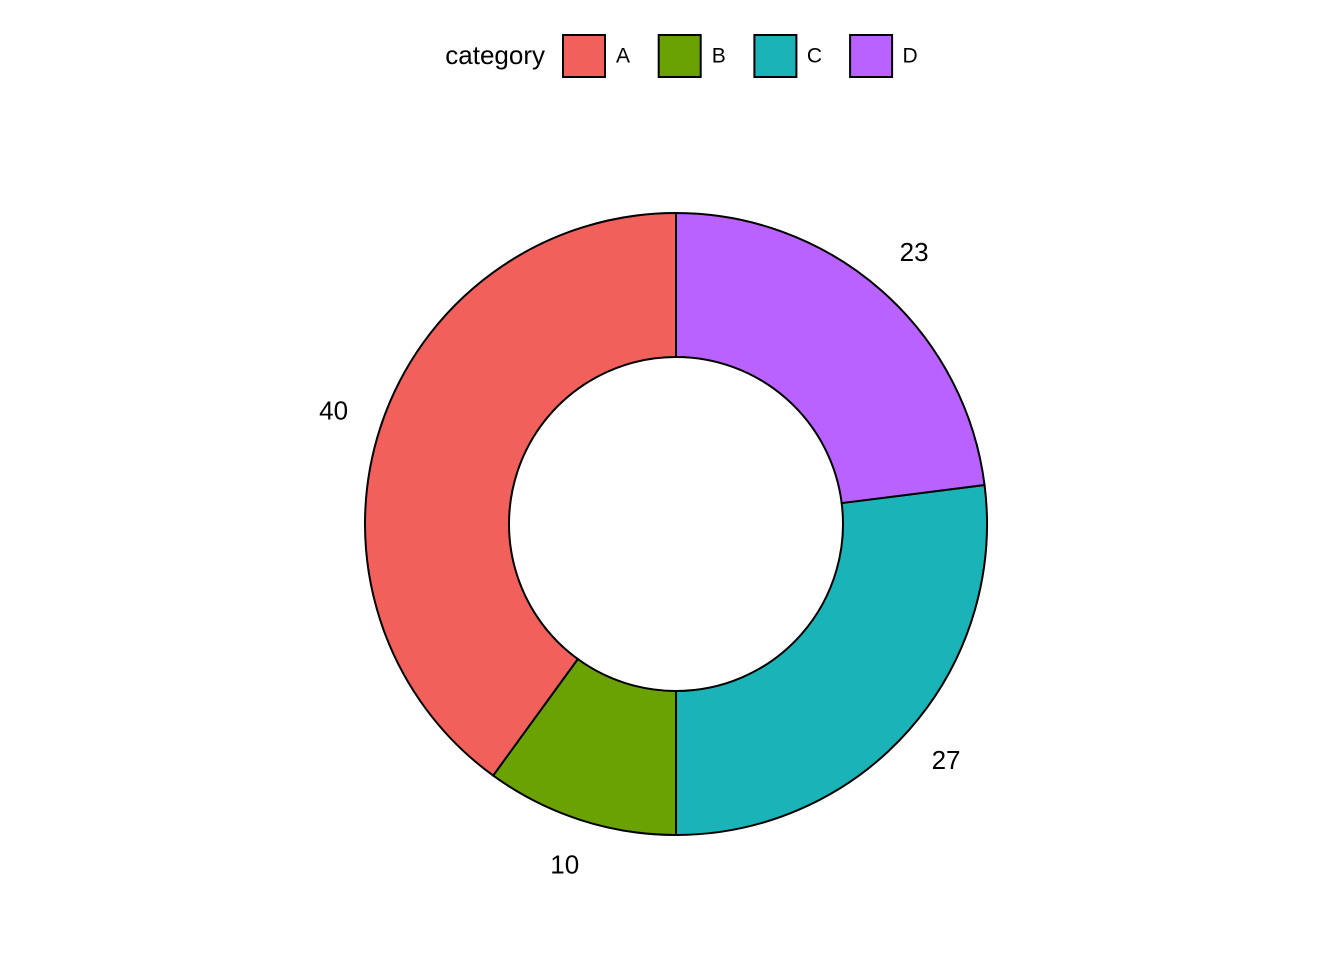 This screenshot has height=960, width=1344. What do you see at coordinates (719, 56) in the screenshot?
I see `legend-label: B` at bounding box center [719, 56].